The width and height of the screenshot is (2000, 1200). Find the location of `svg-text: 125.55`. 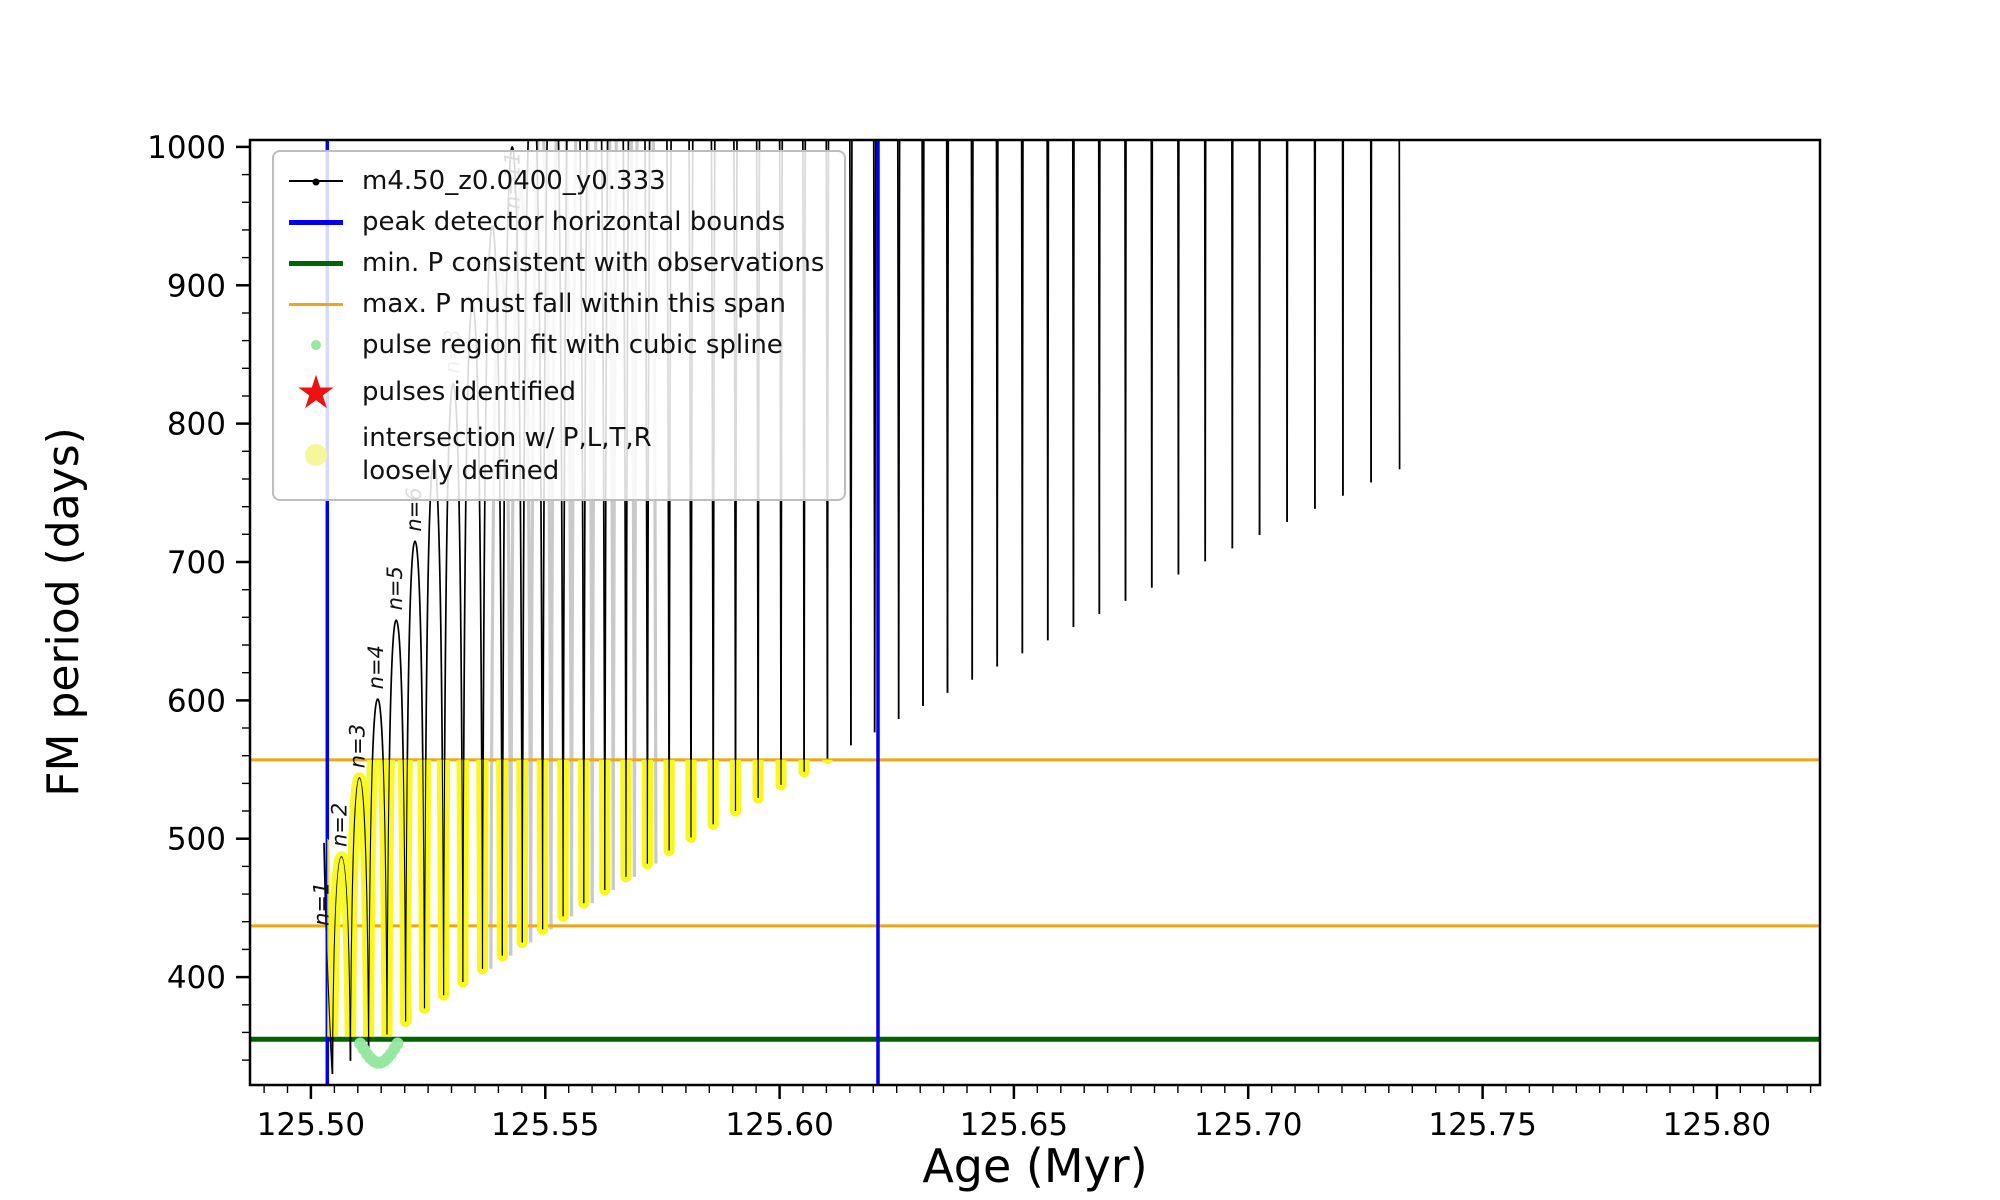

svg-text: 125.55 is located at coordinates (545, 1125).